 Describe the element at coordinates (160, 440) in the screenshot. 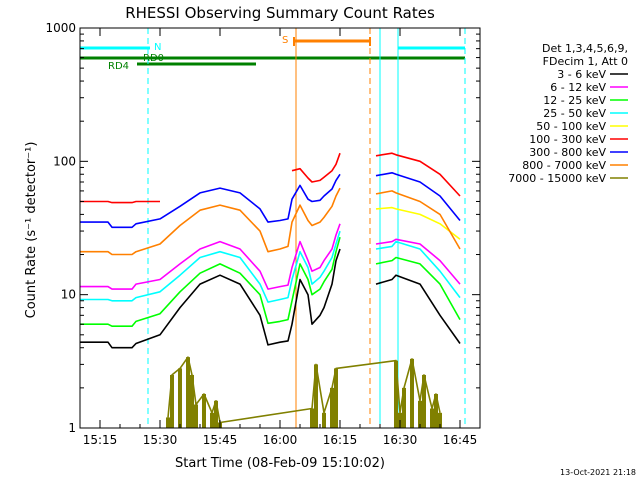

I see `x-tick-label: 15:30` at that location.